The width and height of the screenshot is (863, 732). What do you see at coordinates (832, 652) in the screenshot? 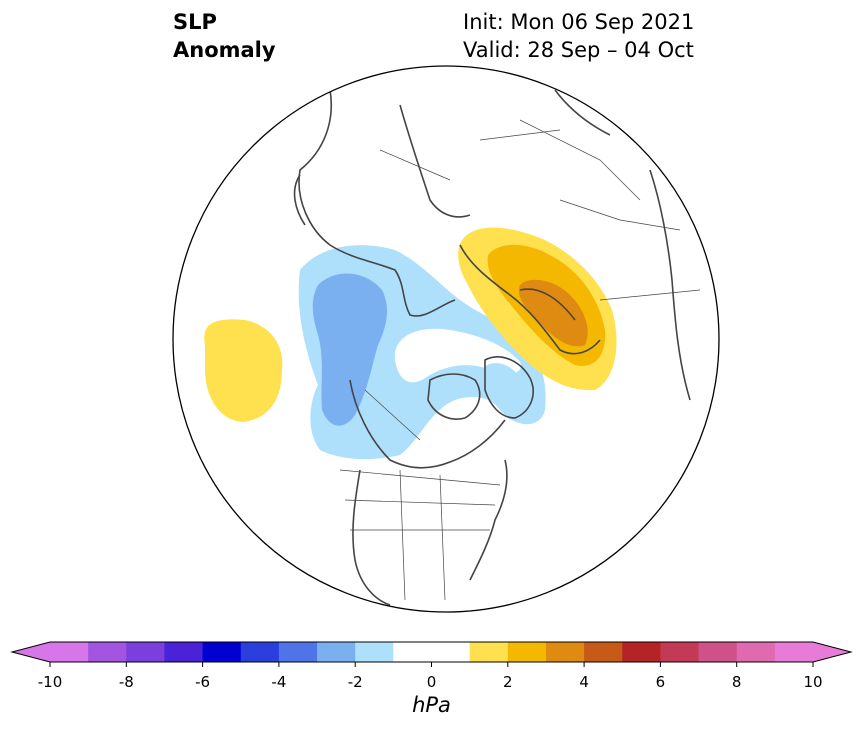
I see `colorbar-over-arrow` at bounding box center [832, 652].